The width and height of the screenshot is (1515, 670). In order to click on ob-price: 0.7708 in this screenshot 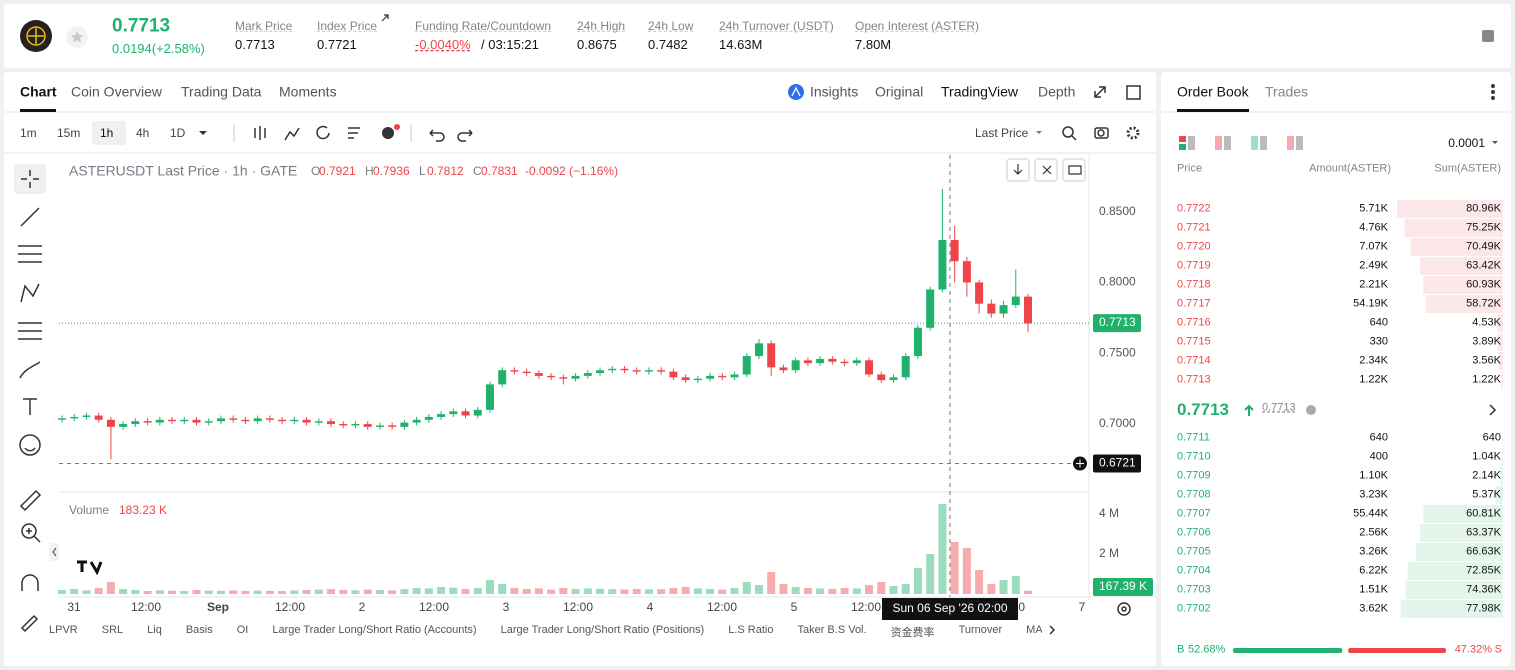, I will do `click(1194, 494)`.